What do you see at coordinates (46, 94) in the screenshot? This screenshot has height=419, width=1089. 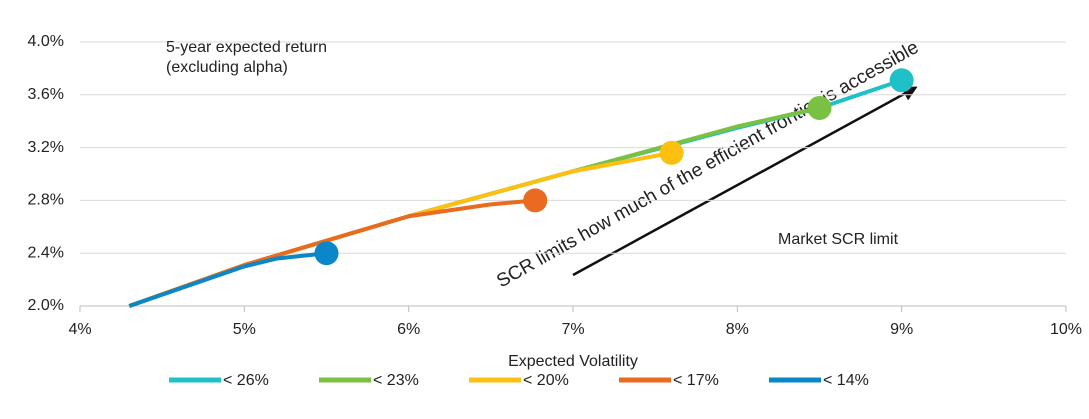 I see `y-tick-label: 3.6%` at bounding box center [46, 94].